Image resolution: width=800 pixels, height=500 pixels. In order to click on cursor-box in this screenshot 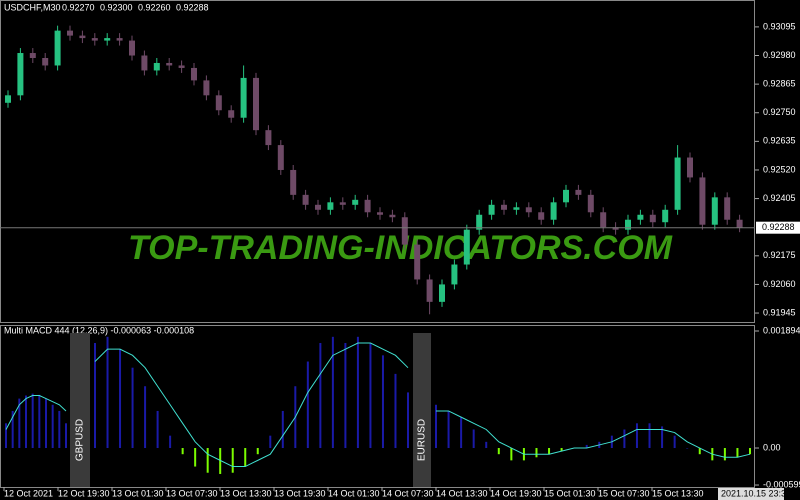, I will do `click(751, 494)`.